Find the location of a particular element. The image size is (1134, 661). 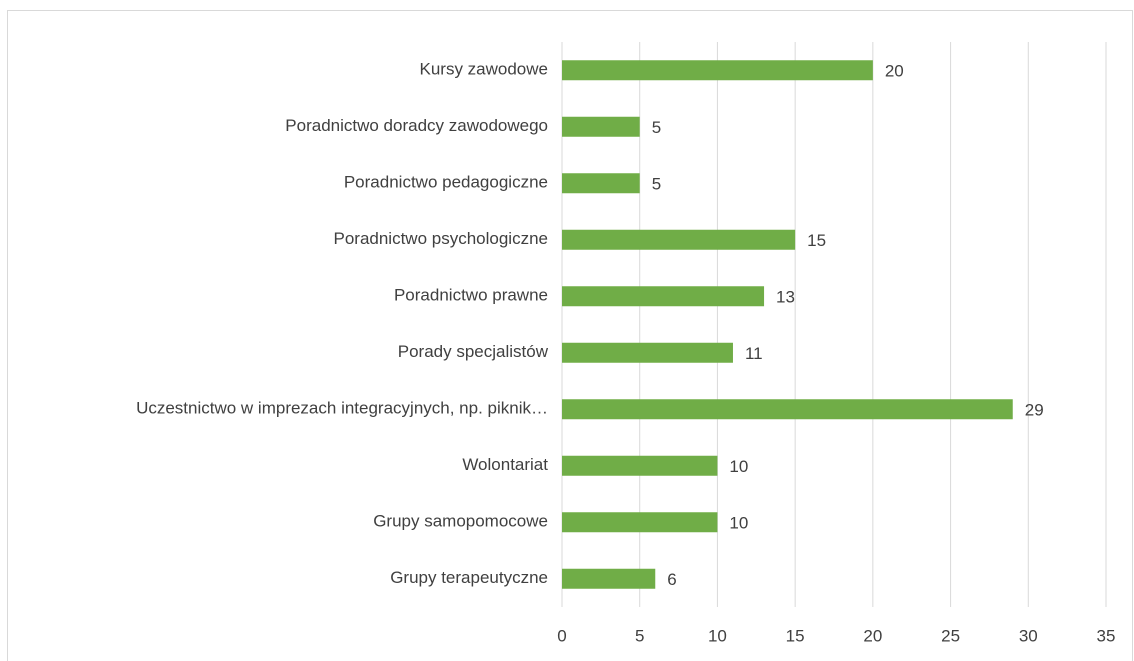

y-tick-label: Kursy zawodowe is located at coordinates (483, 69).